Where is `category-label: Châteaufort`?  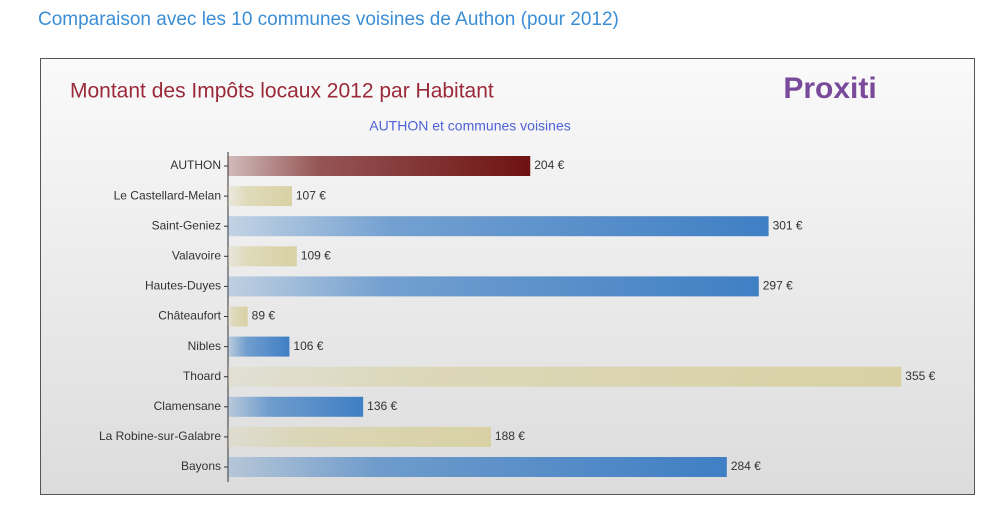 category-label: Châteaufort is located at coordinates (189, 316).